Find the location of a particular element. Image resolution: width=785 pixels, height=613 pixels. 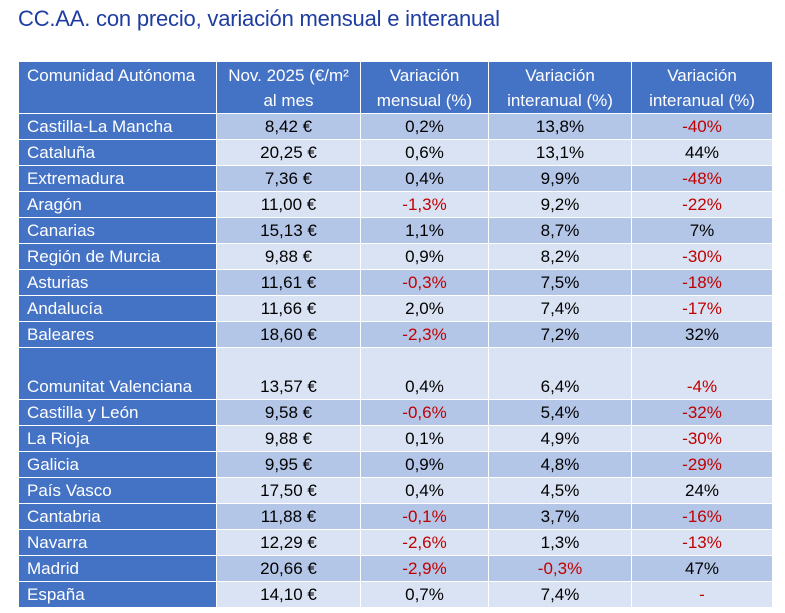

table-row: Madrid 20,66 € -2,9% -0,3% 47% is located at coordinates (395, 568).